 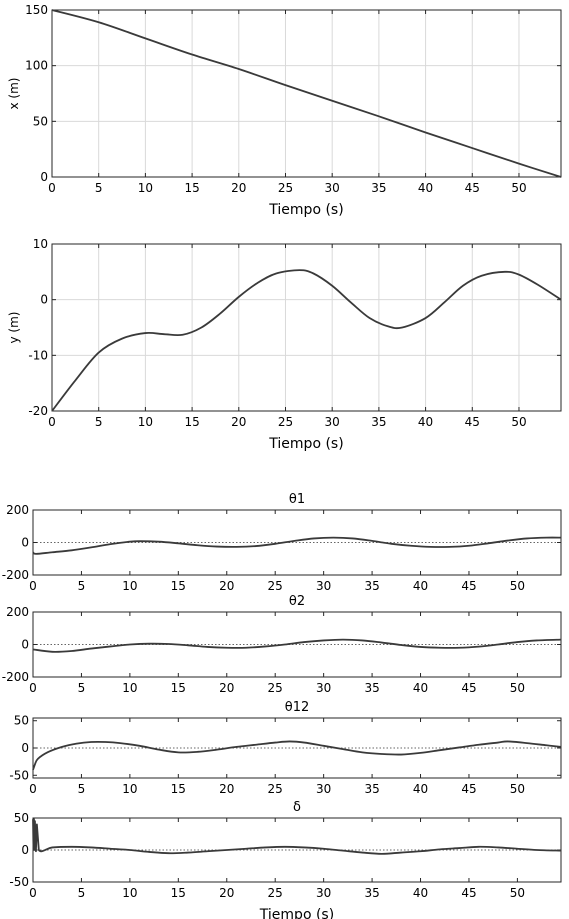 I want to click on y-tick-label: -20, so click(x=38, y=411).